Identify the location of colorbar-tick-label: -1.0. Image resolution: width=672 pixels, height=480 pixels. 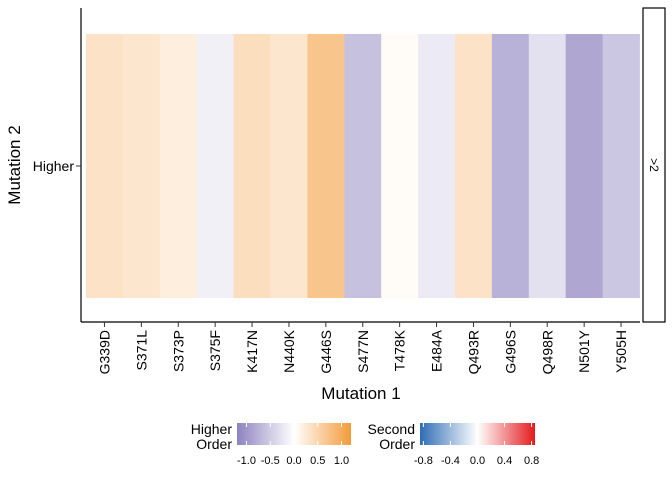
(246, 461).